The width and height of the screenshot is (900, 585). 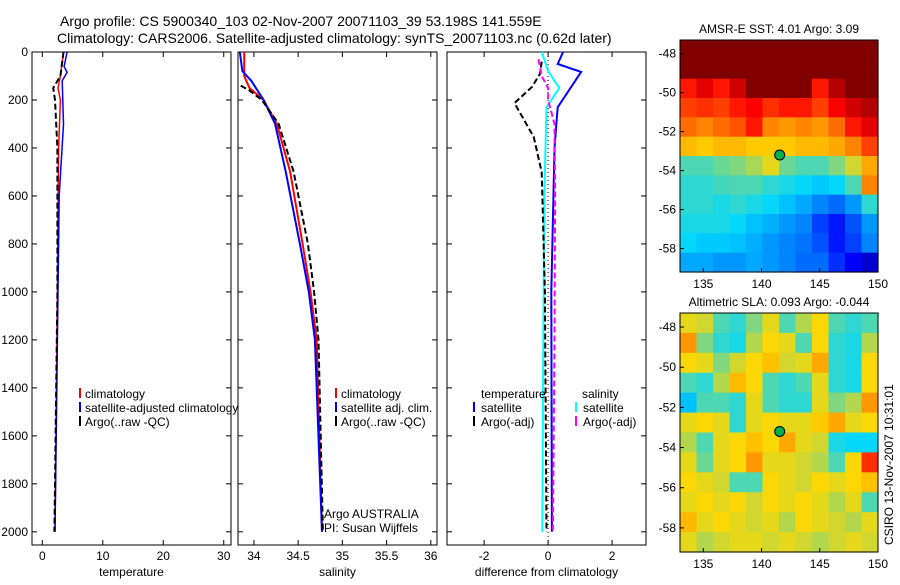 I want to click on y-tick-label: -54, so click(x=668, y=448).